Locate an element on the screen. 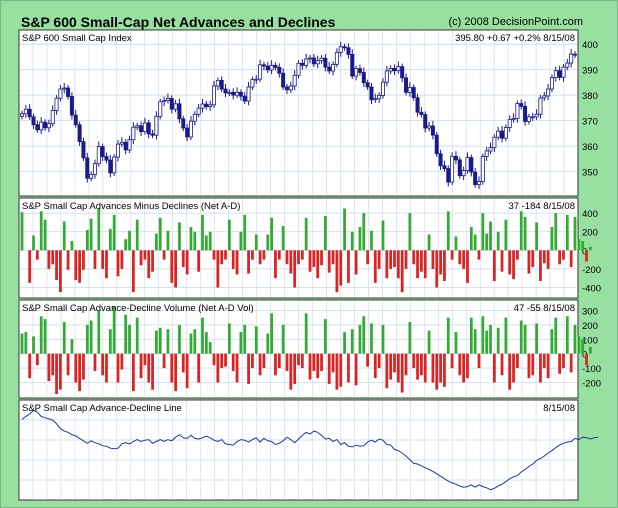 The image size is (618, 508). y-tick-label: -200 is located at coordinates (591, 383).